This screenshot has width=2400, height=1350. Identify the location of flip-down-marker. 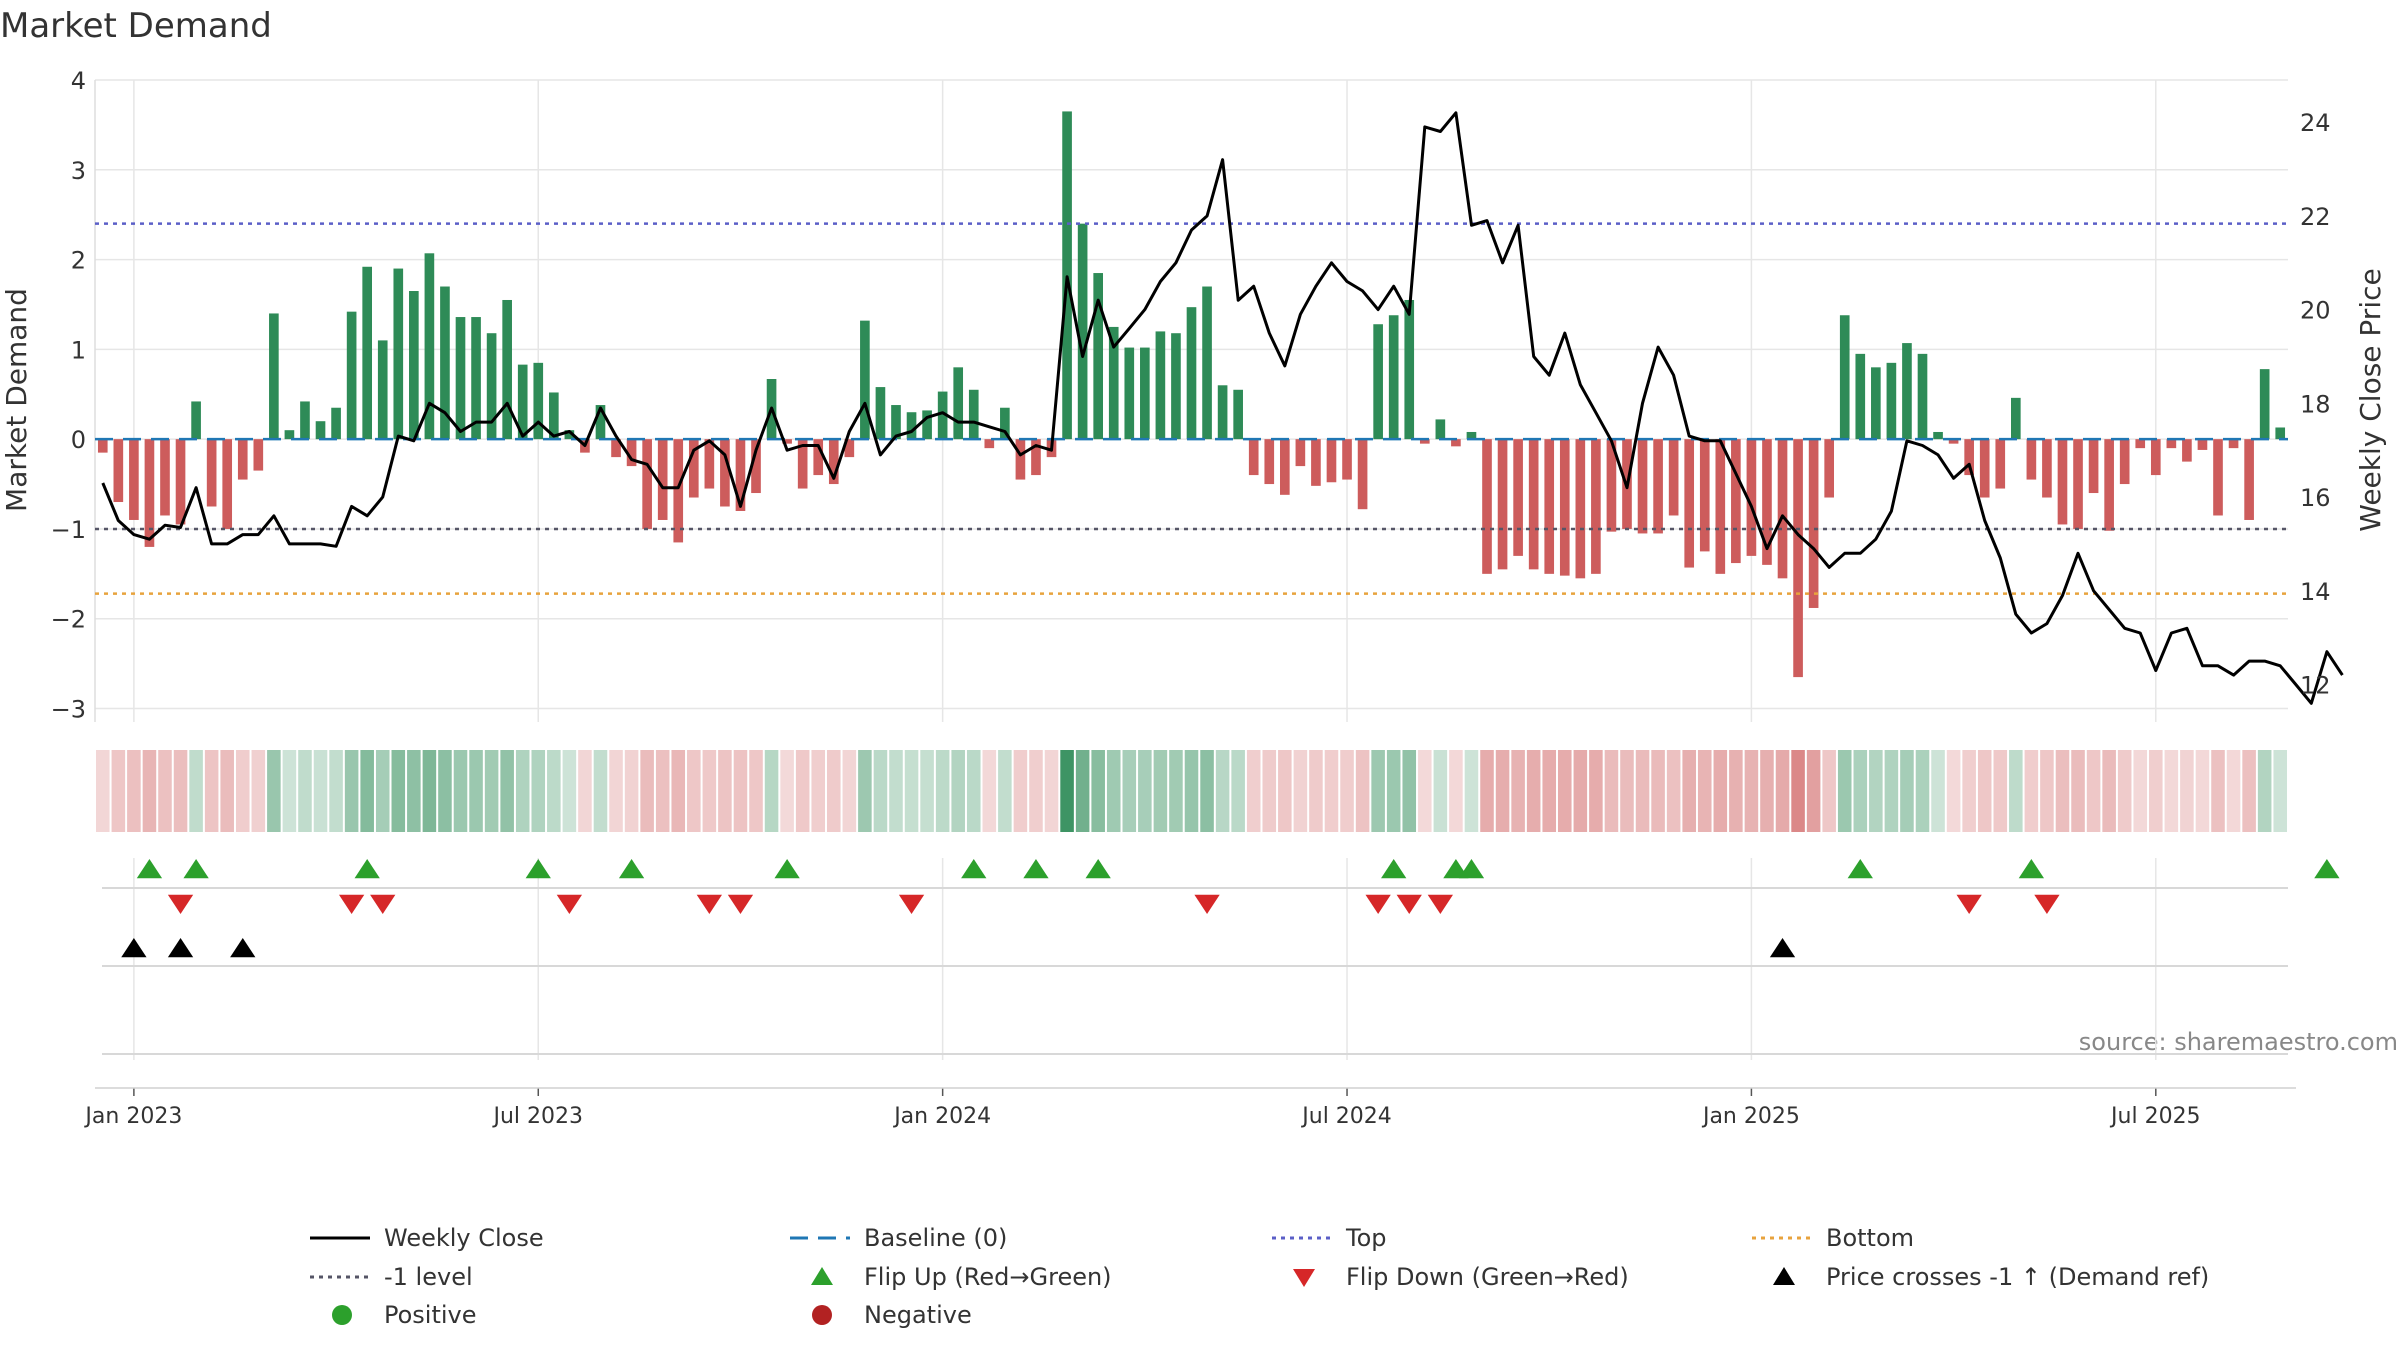
(1440, 904).